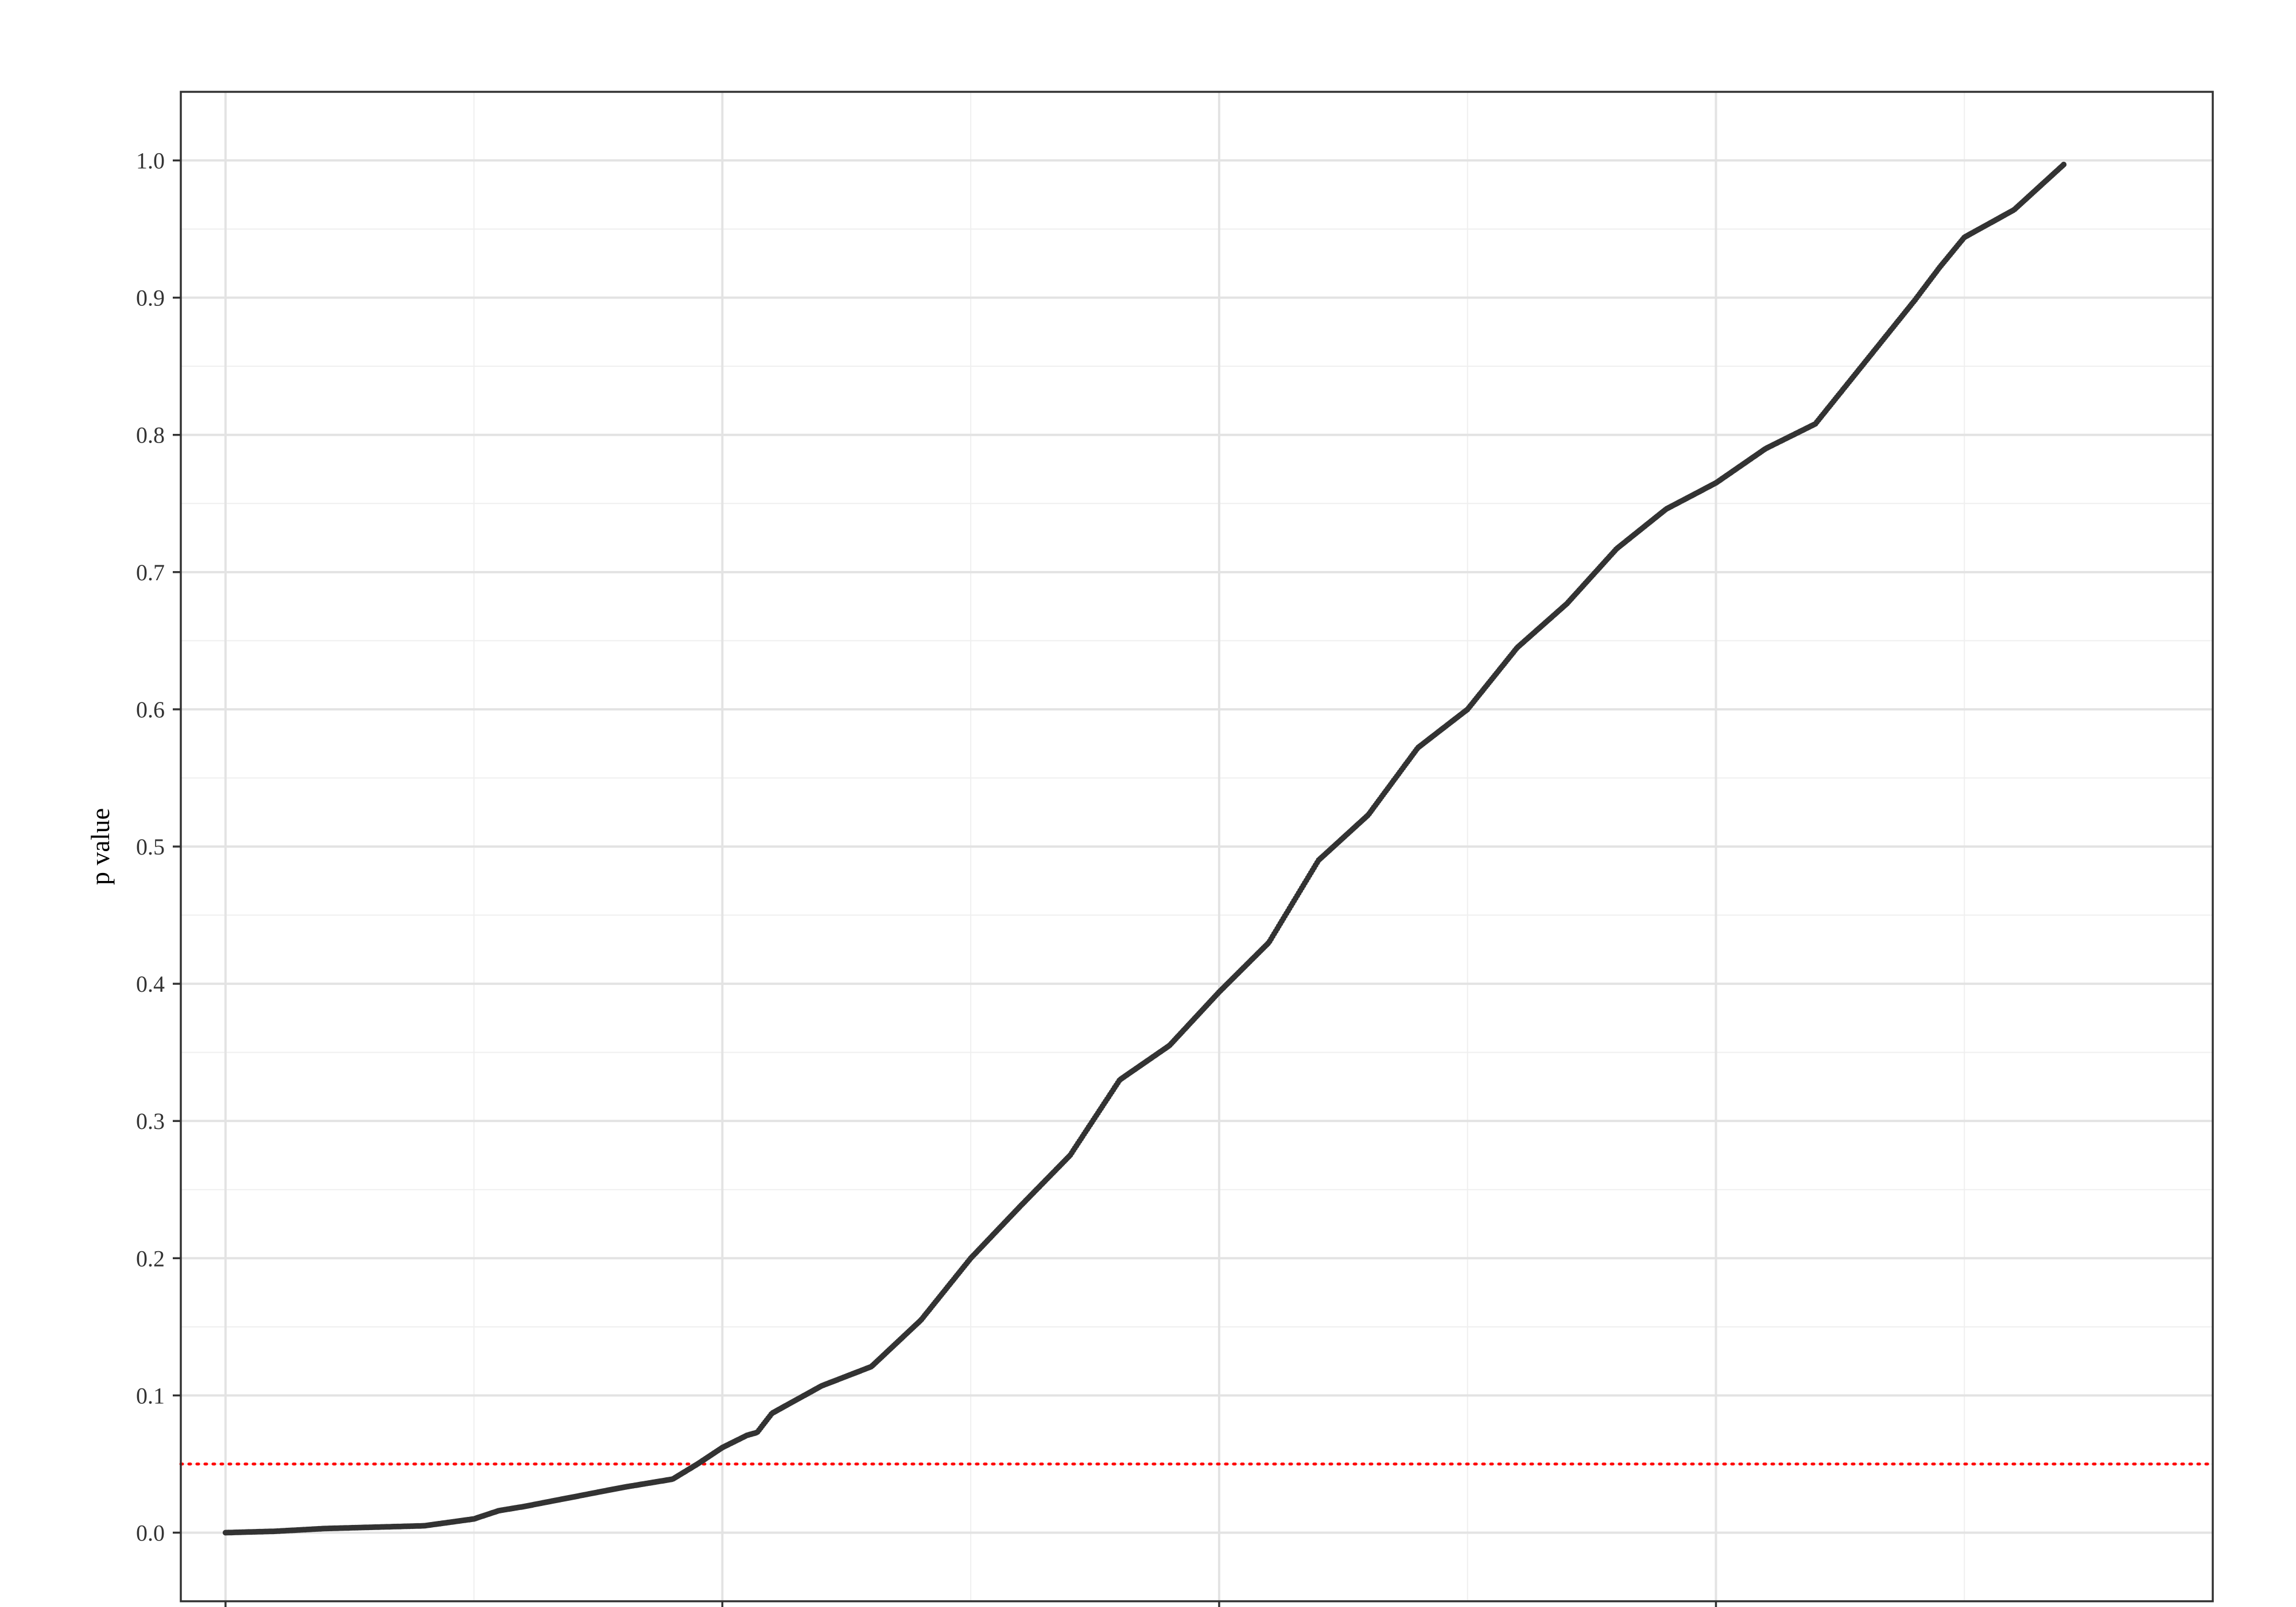  Describe the element at coordinates (150, 1533) in the screenshot. I see `y-tick-label: 0.0` at that location.